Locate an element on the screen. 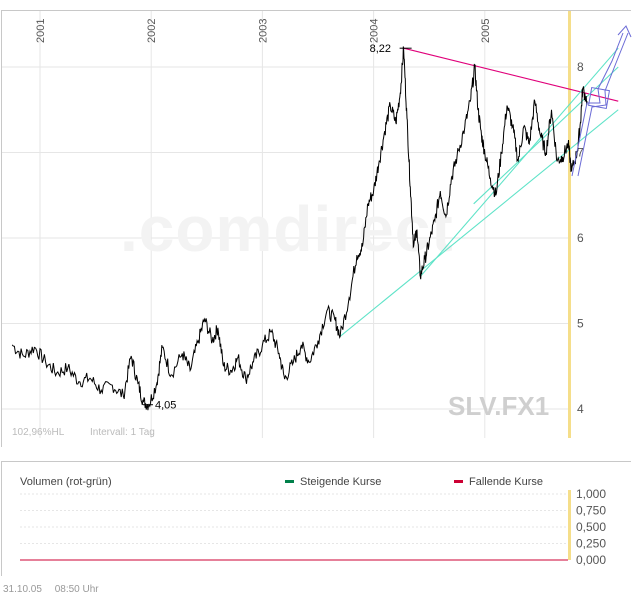  y-tick-label: 5 is located at coordinates (580, 324).